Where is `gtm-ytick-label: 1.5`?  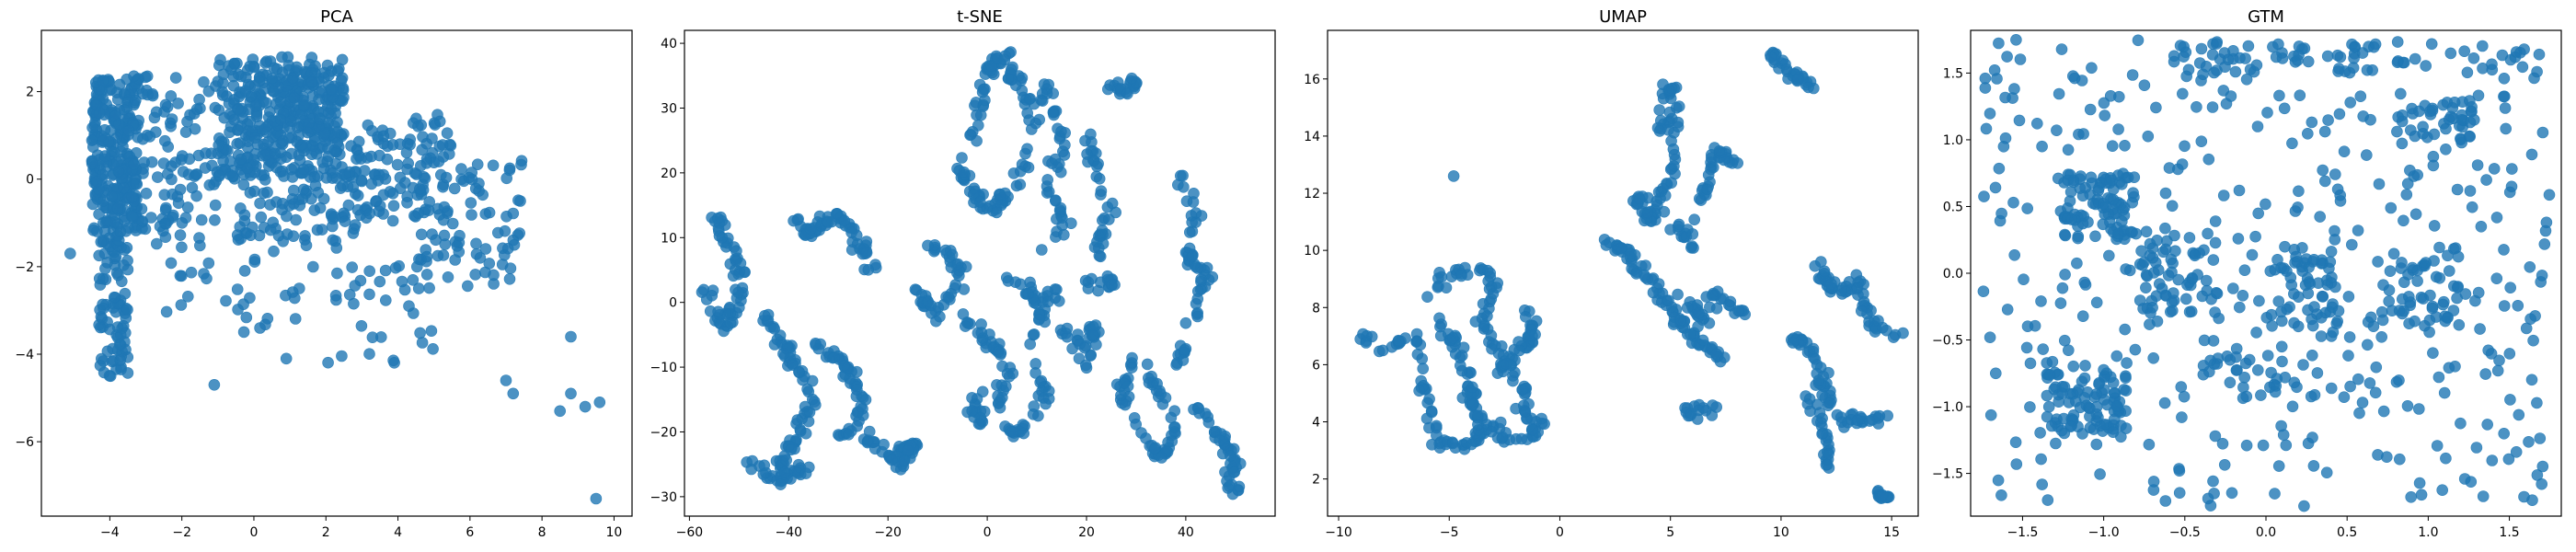
gtm-ytick-label: 1.5 is located at coordinates (1953, 73).